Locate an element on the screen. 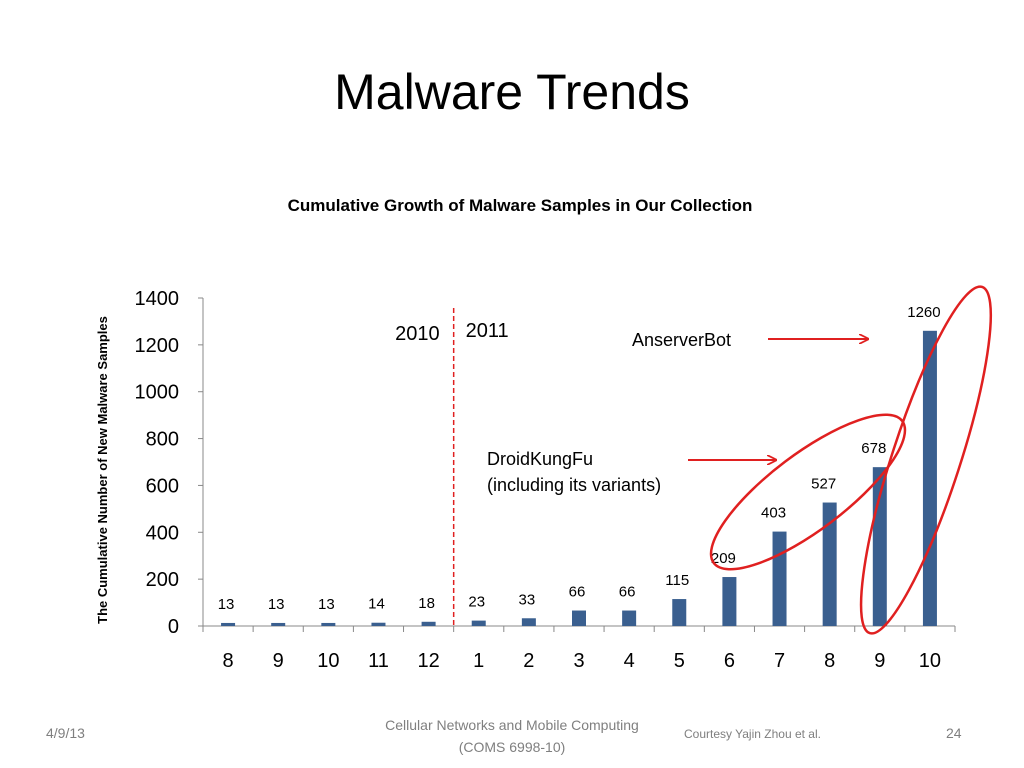 Image resolution: width=1024 pixels, height=768 pixels. year-label-2011: 2011 is located at coordinates (487, 331).